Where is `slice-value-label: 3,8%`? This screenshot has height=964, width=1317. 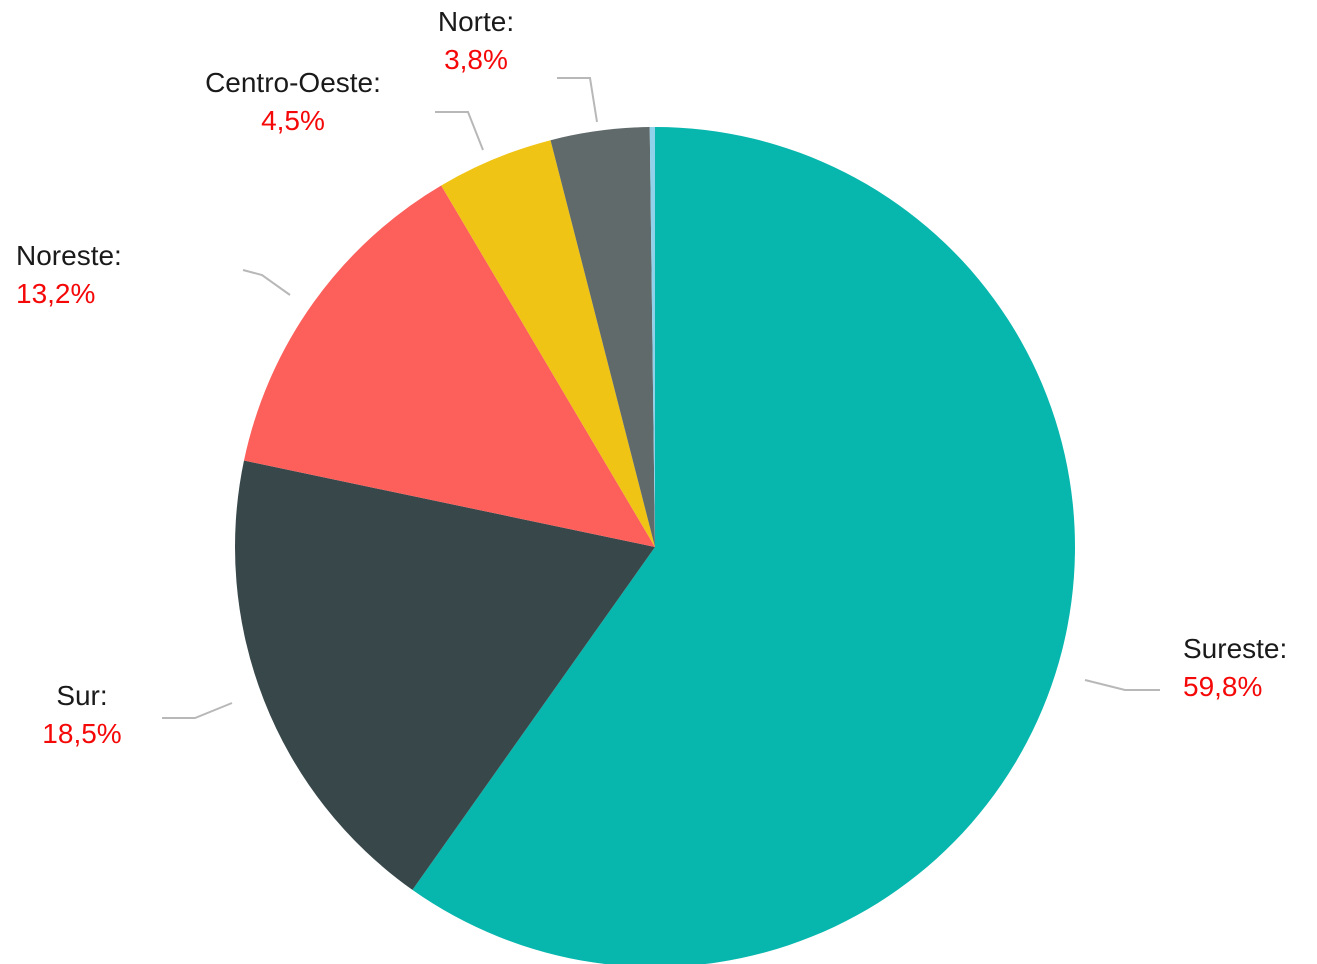
slice-value-label: 3,8% is located at coordinates (476, 59).